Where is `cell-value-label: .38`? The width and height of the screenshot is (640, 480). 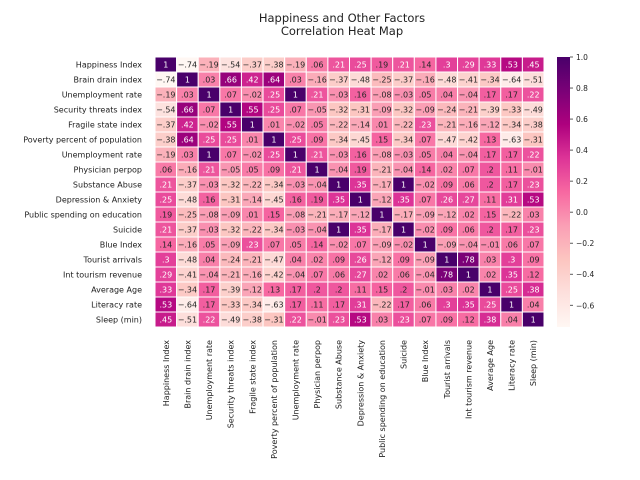
cell-value-label: .38 is located at coordinates (533, 290).